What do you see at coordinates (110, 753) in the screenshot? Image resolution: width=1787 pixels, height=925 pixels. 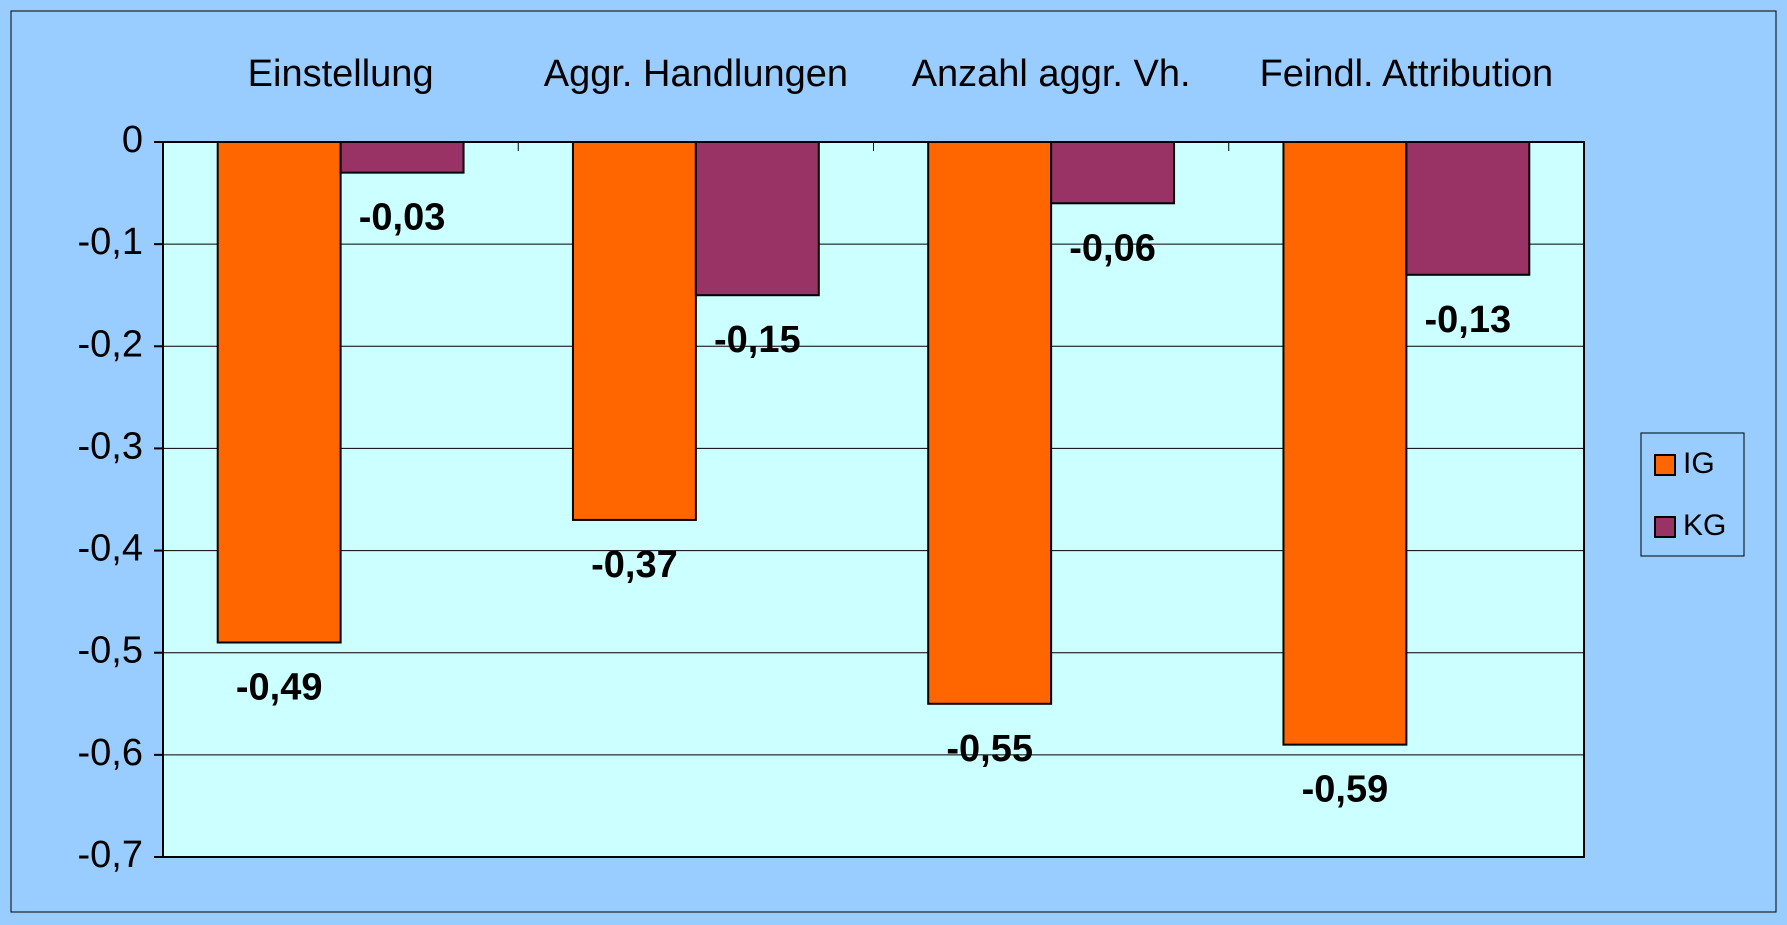 I see `y-tick-label: -0,6` at bounding box center [110, 753].